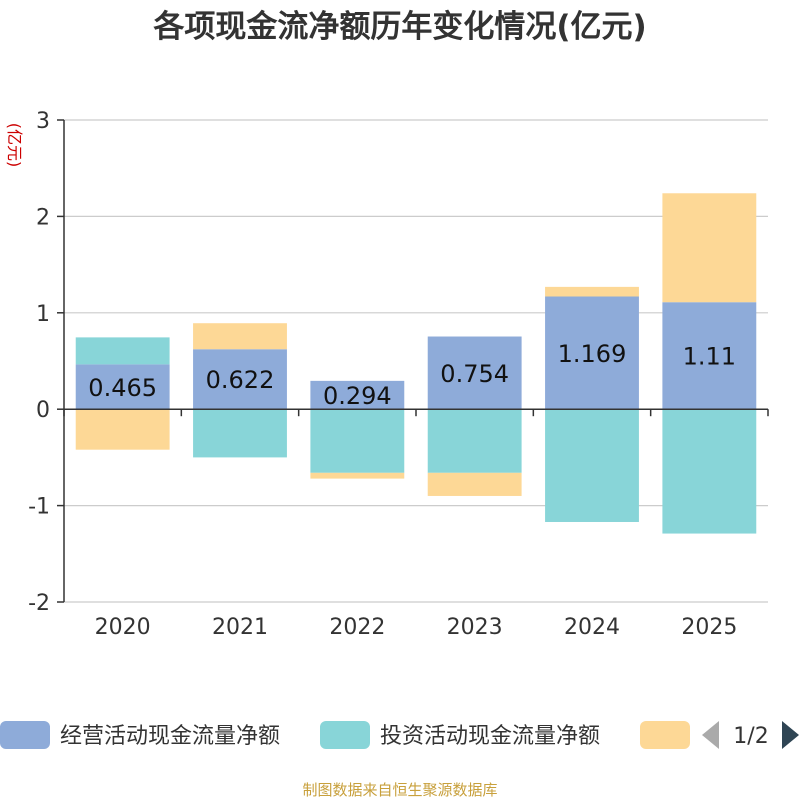  I want to click on bar-series3-2022, so click(357, 475).